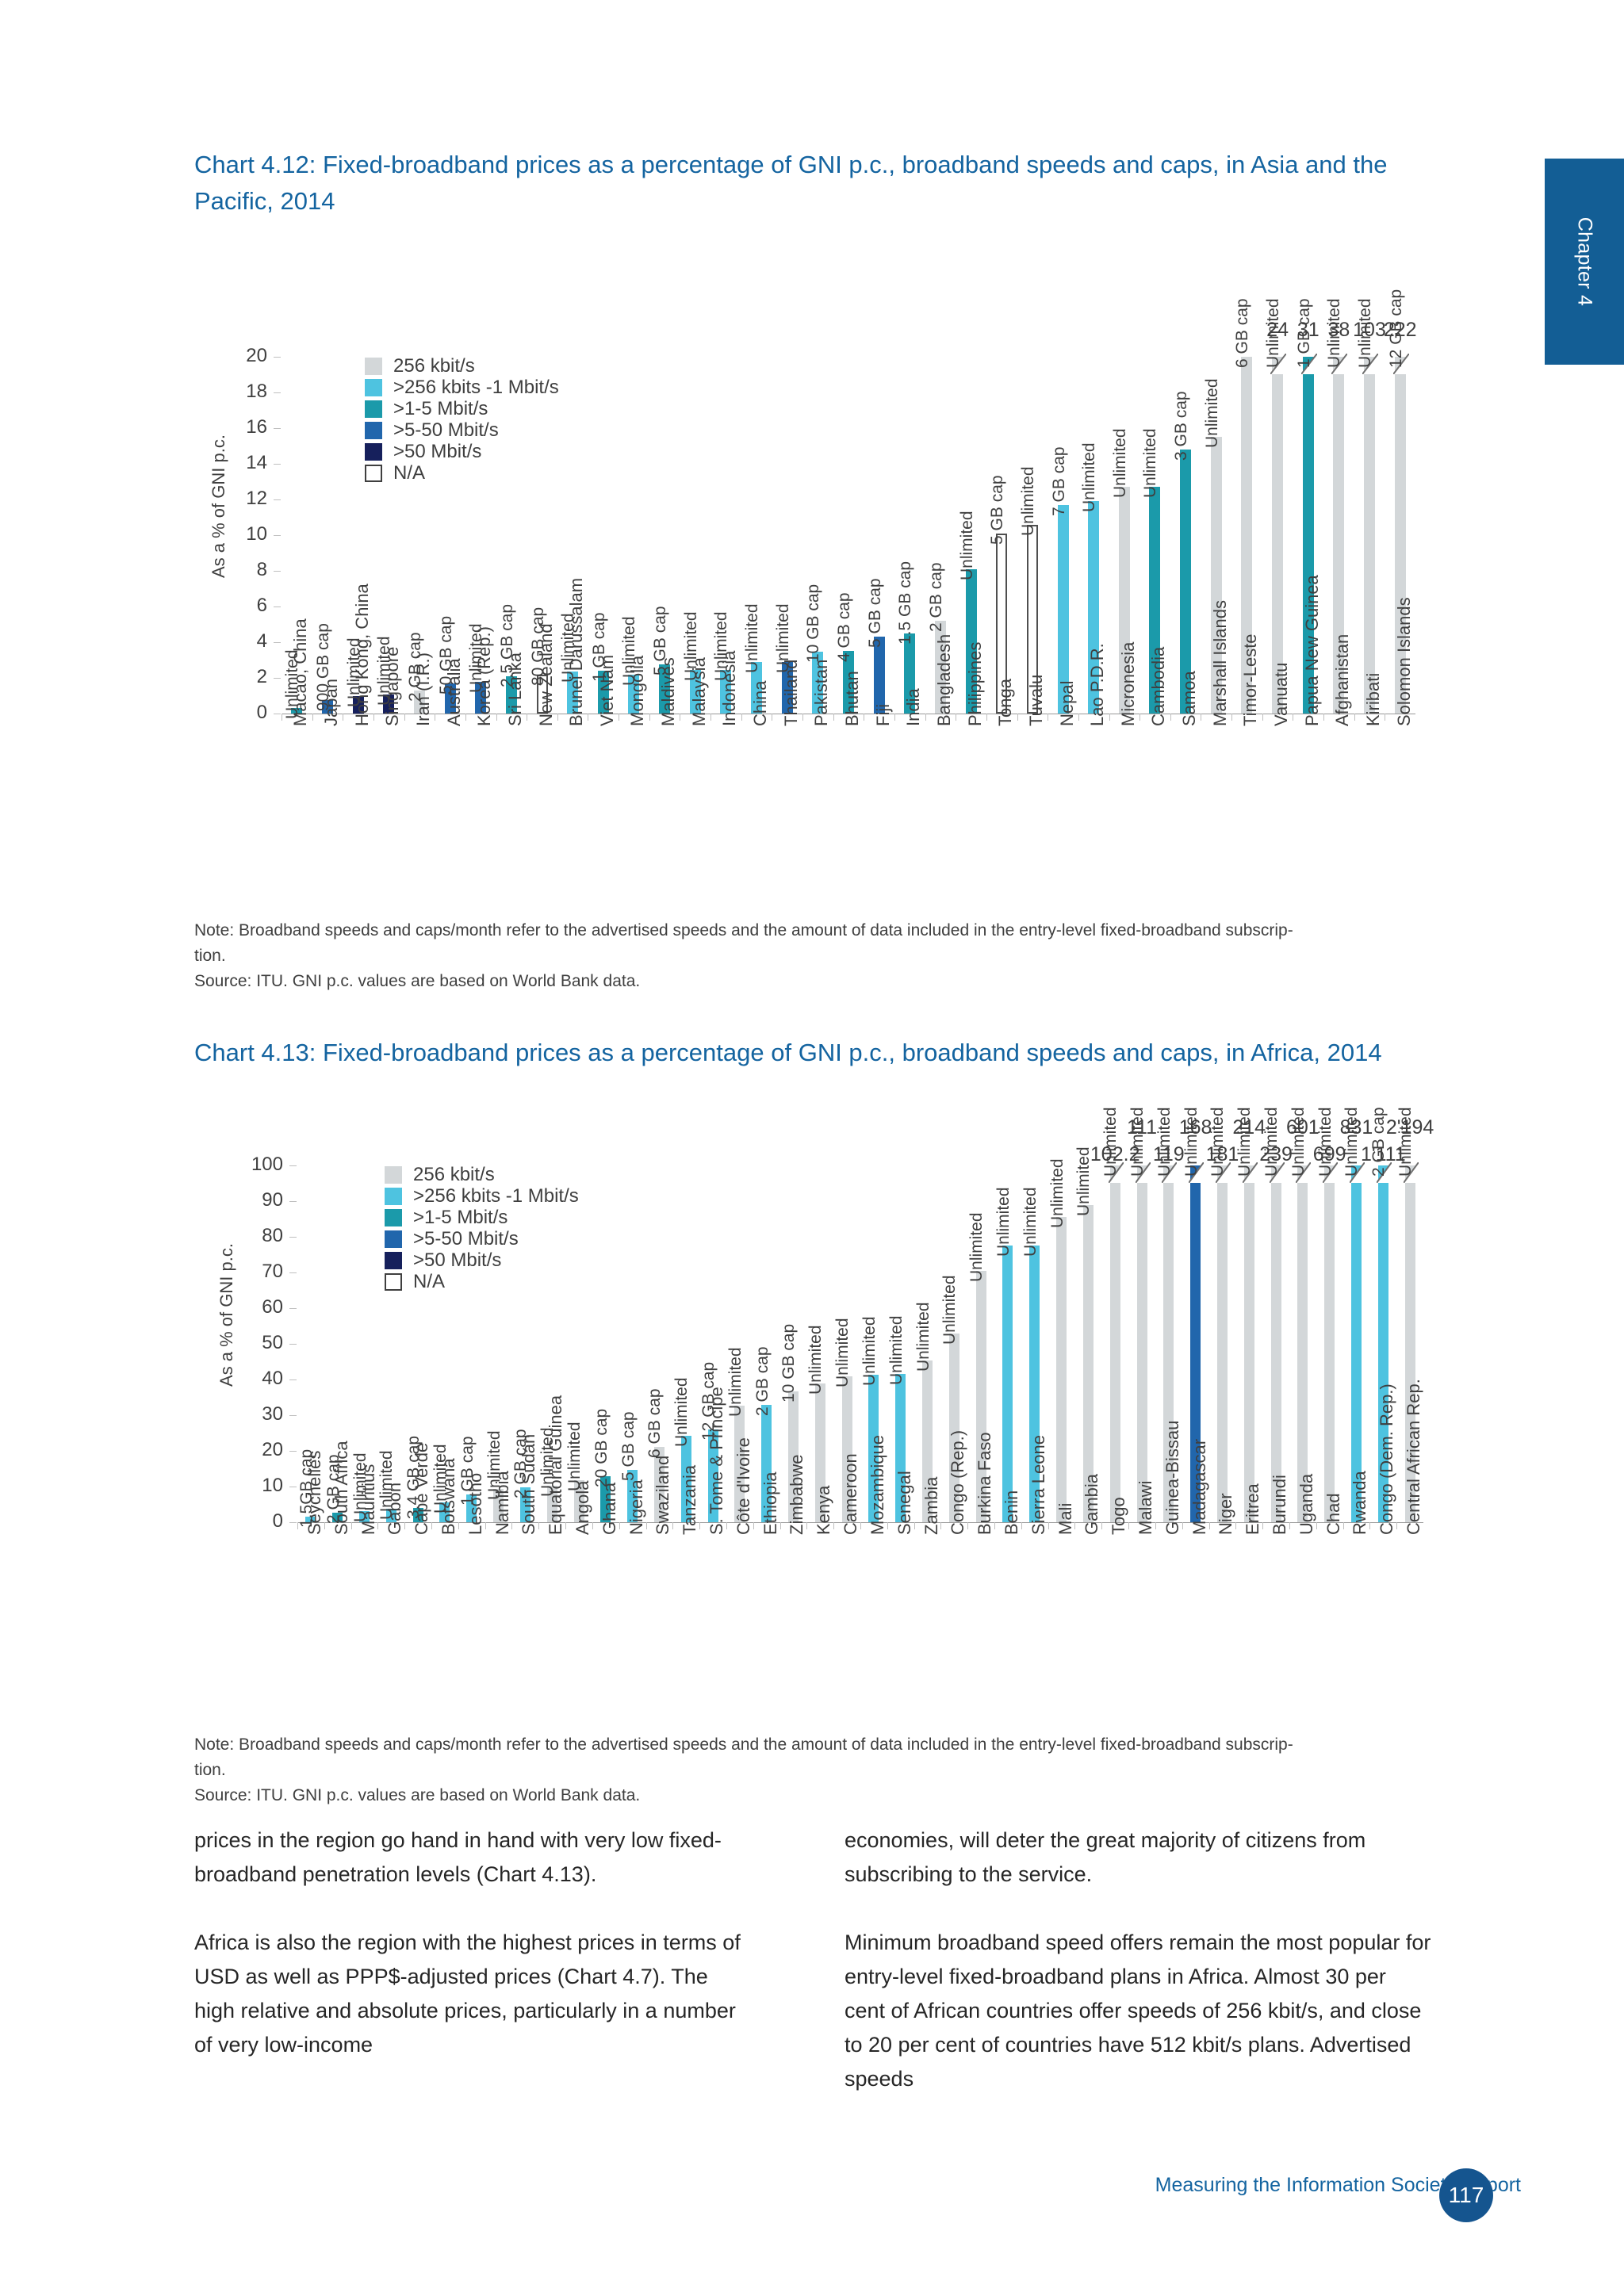 The height and width of the screenshot is (2296, 1624). I want to click on bar-new-zealand, so click(542, 694).